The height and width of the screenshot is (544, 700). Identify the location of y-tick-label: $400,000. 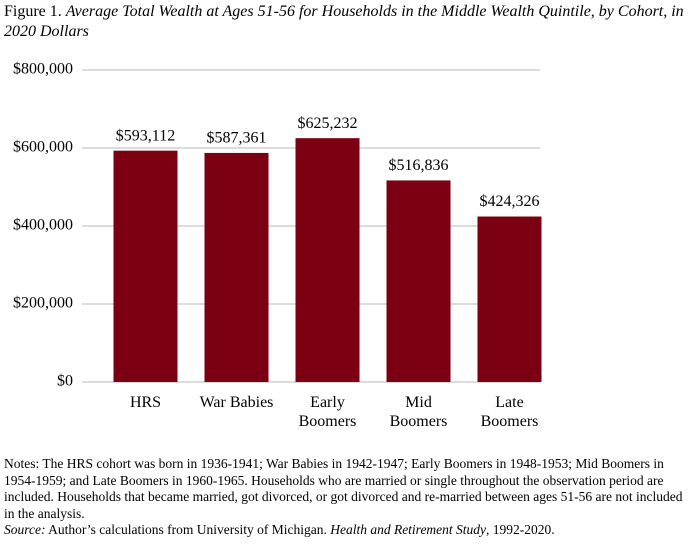
(43, 225).